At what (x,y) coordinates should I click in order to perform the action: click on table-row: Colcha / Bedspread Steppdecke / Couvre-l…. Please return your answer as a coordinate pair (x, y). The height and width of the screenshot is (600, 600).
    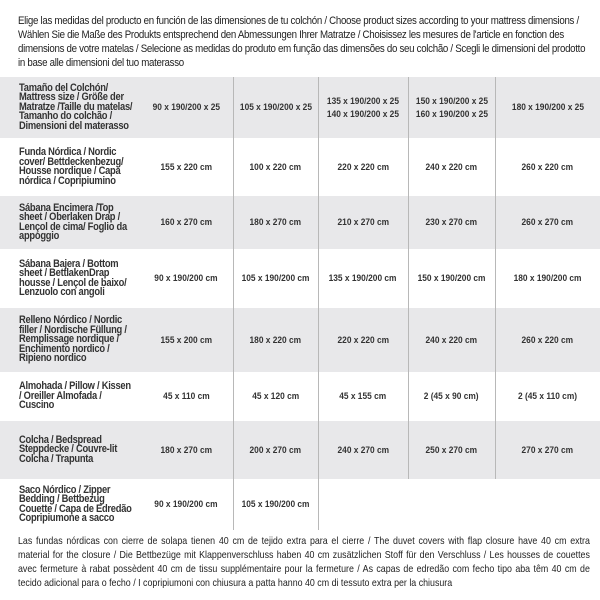
    Looking at the image, I should click on (300, 450).